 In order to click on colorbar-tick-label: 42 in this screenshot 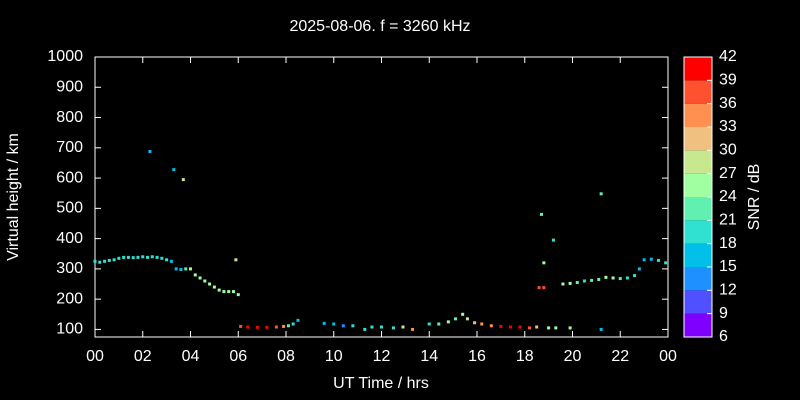, I will do `click(728, 56)`.